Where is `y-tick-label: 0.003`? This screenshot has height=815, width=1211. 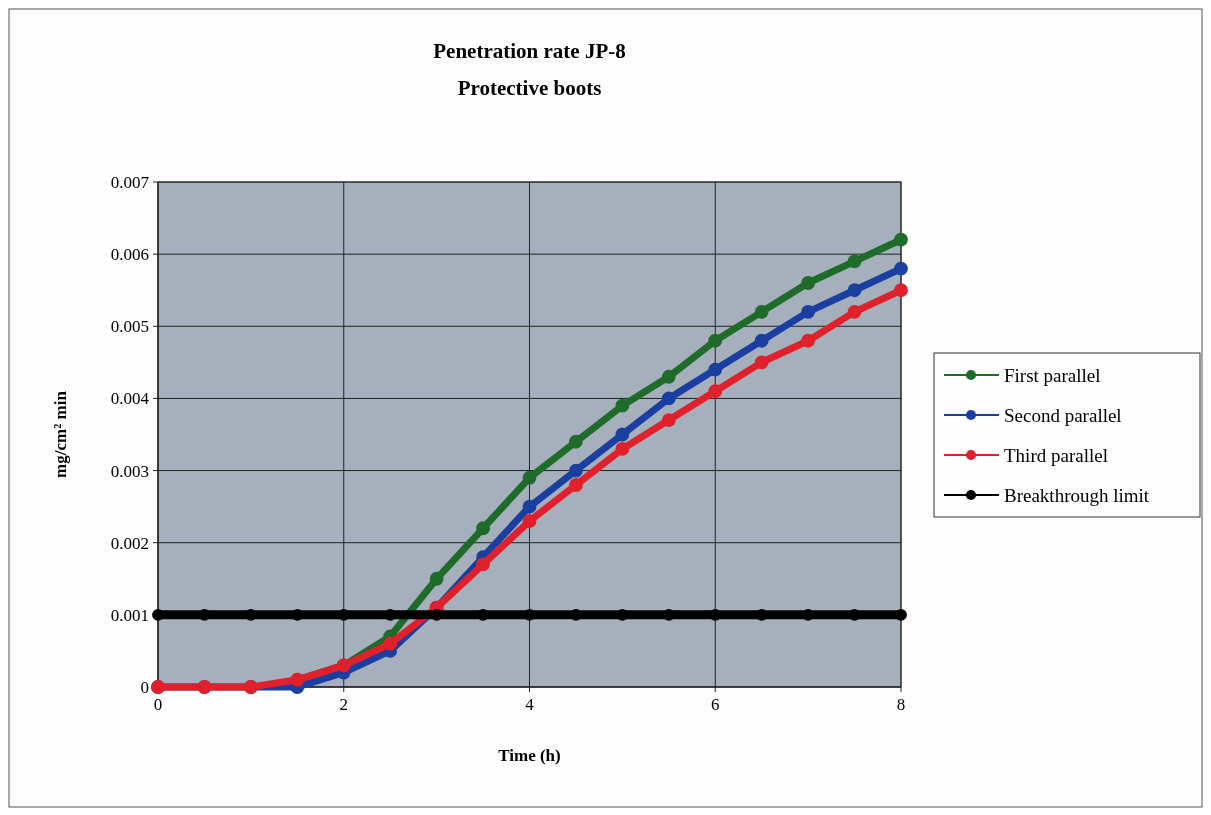 y-tick-label: 0.003 is located at coordinates (129, 471).